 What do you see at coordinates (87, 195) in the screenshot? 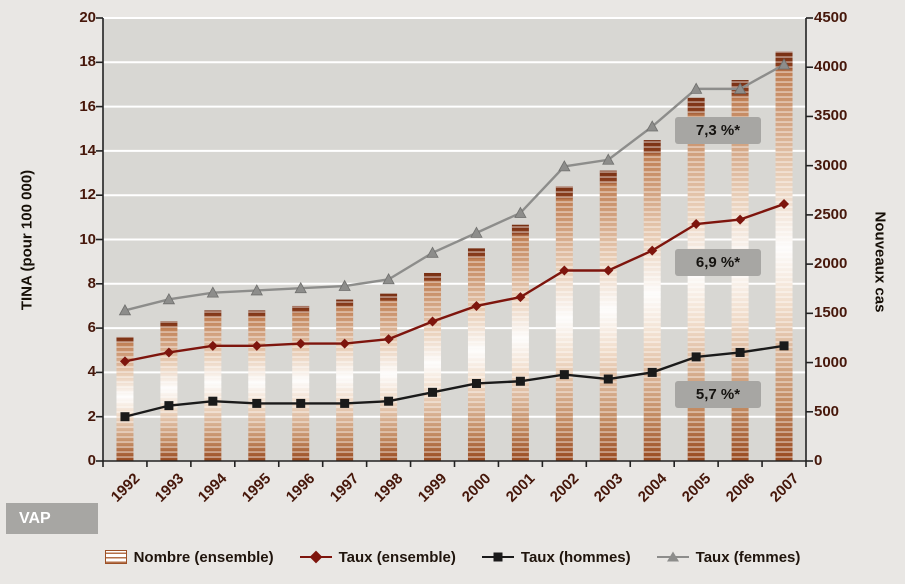
I see `y-left-tick-label: 12` at bounding box center [87, 195].